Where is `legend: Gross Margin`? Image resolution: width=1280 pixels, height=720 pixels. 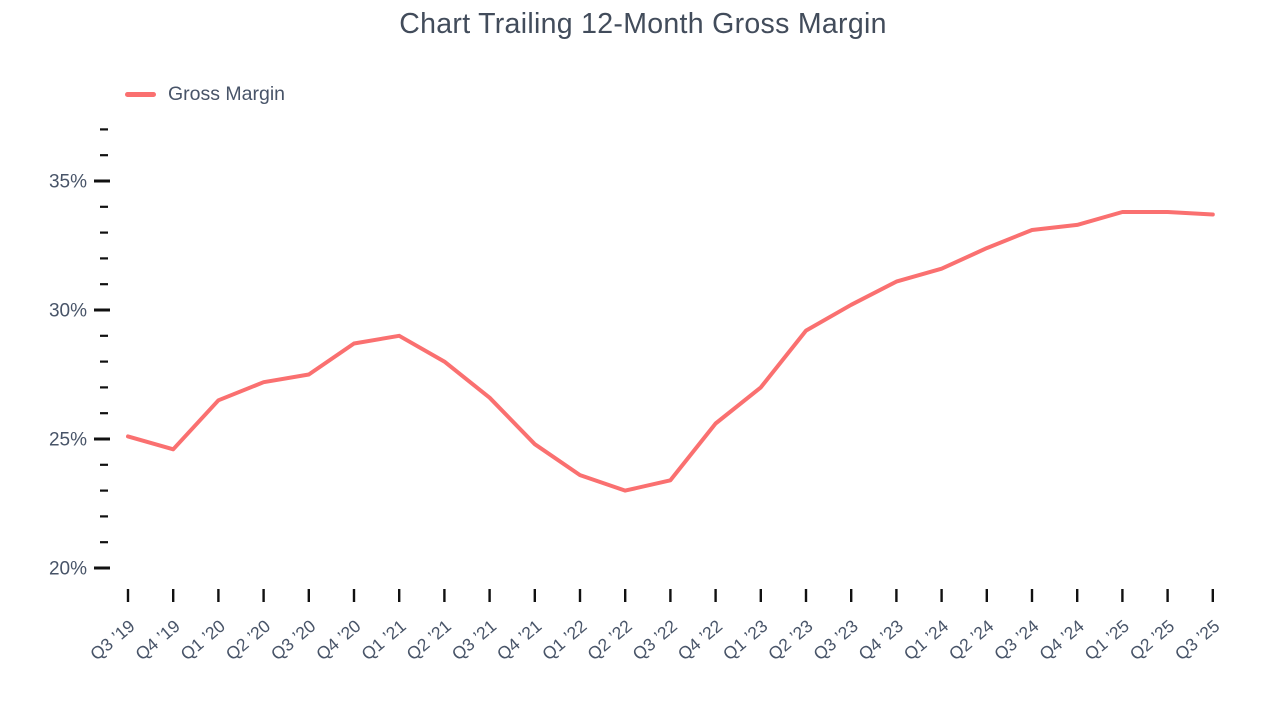 legend: Gross Margin is located at coordinates (205, 94).